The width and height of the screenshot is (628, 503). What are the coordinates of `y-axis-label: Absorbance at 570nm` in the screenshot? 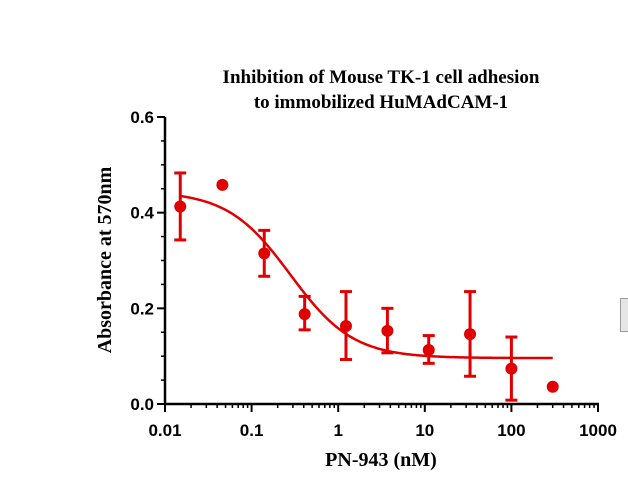 It's located at (105, 259).